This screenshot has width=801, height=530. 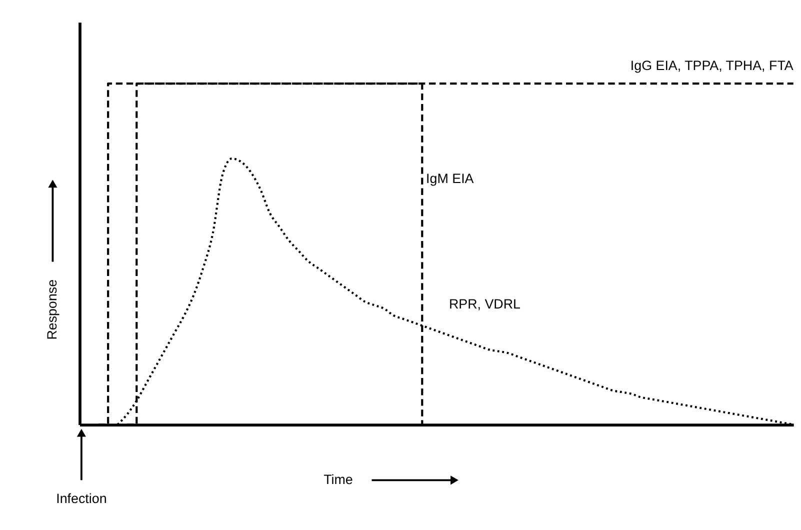 What do you see at coordinates (712, 66) in the screenshot?
I see `series-label: IgG EIA, TPPA, TPHA, FTA` at bounding box center [712, 66].